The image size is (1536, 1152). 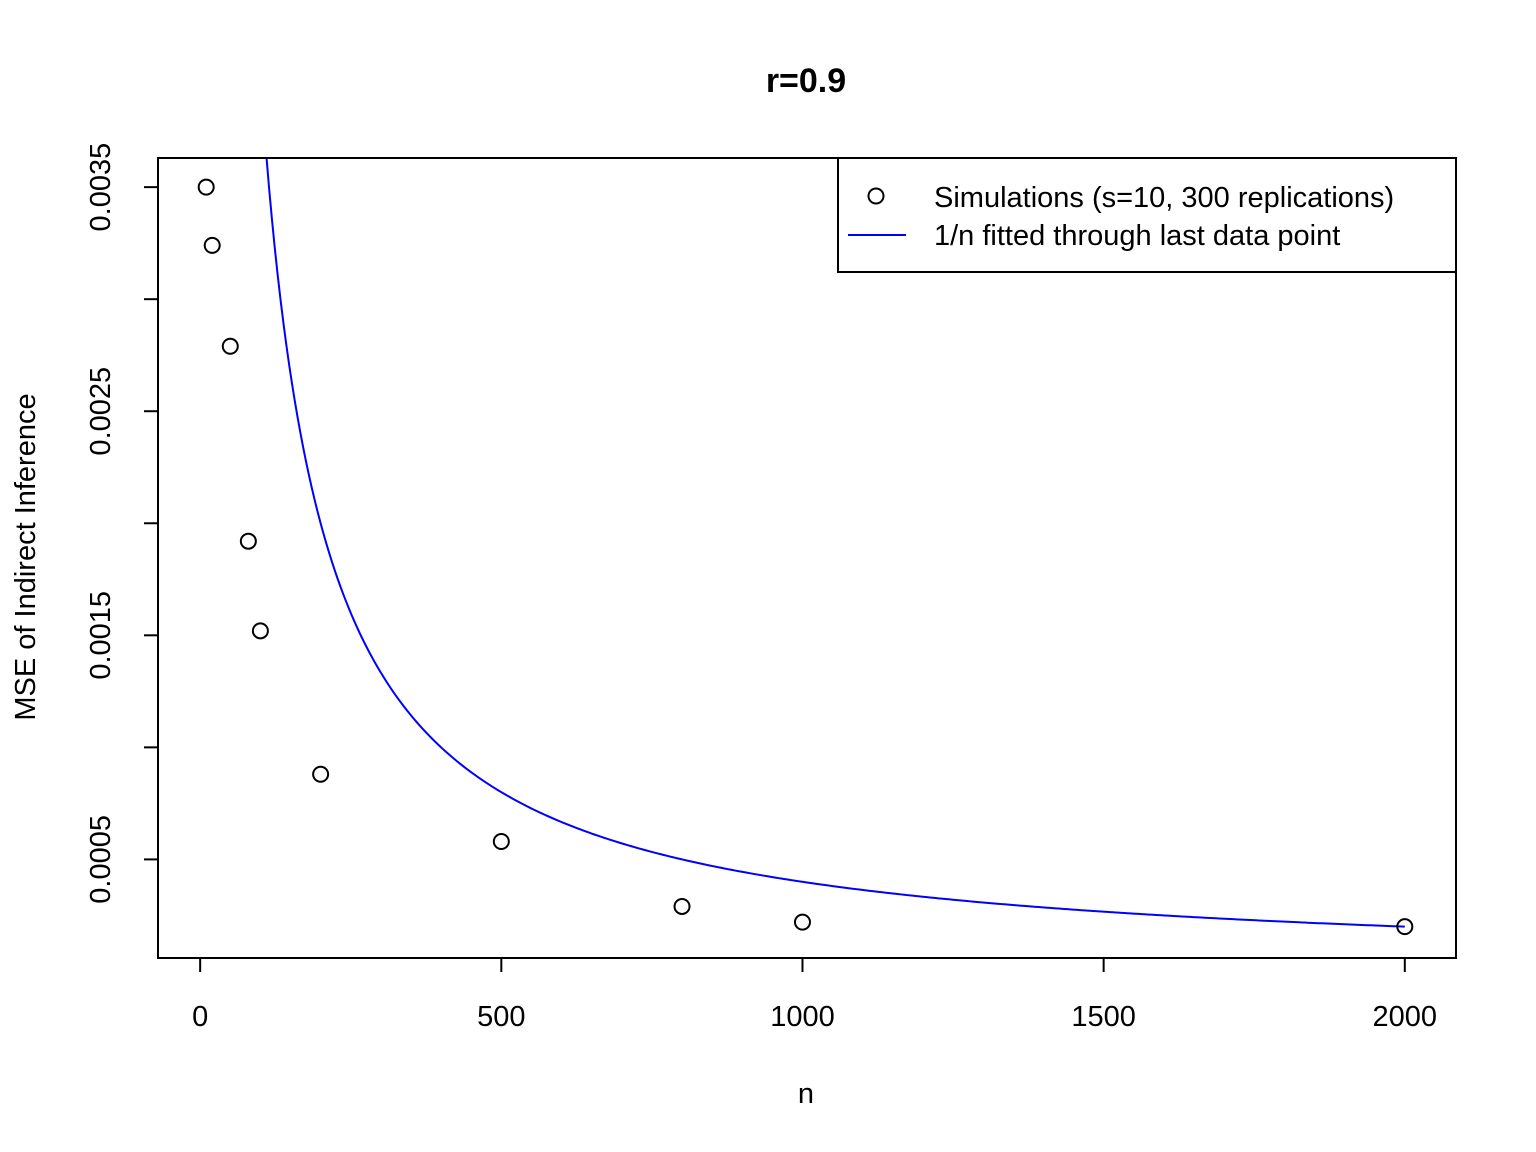 What do you see at coordinates (26, 556) in the screenshot?
I see `y-axis-label: MSE of Indirect Inference` at bounding box center [26, 556].